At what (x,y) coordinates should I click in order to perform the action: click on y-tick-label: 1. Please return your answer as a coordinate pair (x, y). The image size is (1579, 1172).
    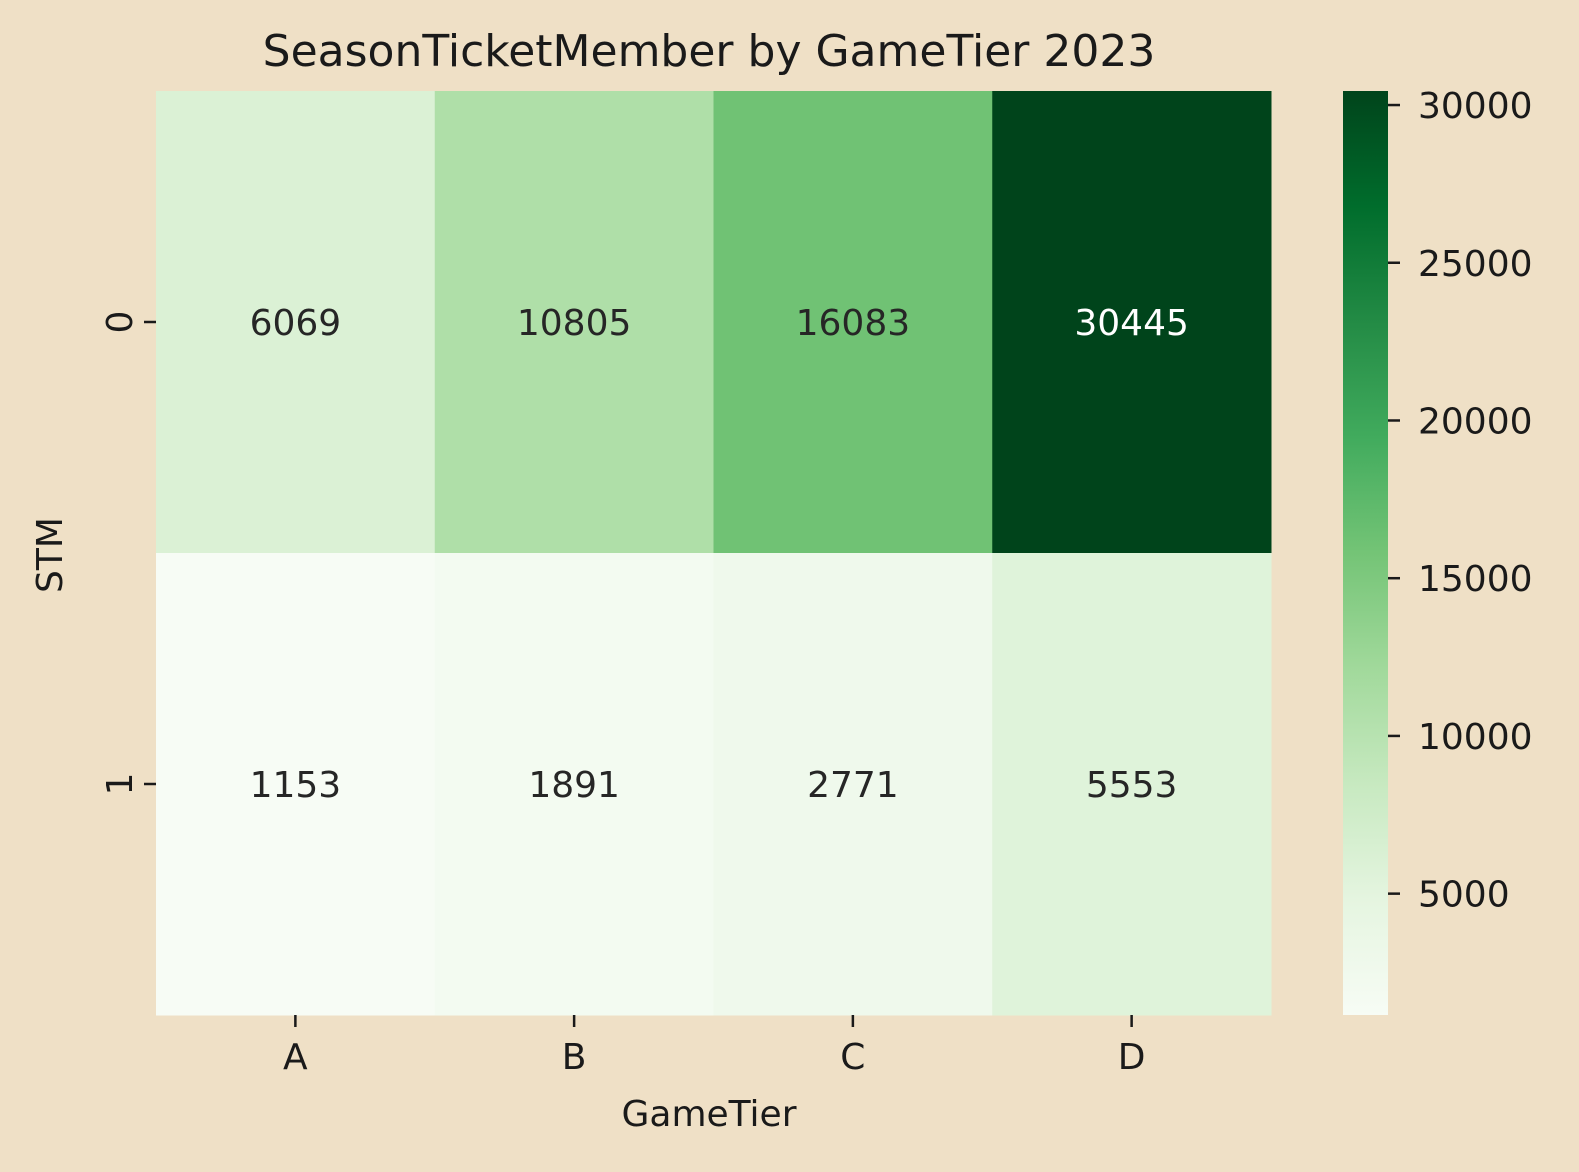
    Looking at the image, I should click on (120, 784).